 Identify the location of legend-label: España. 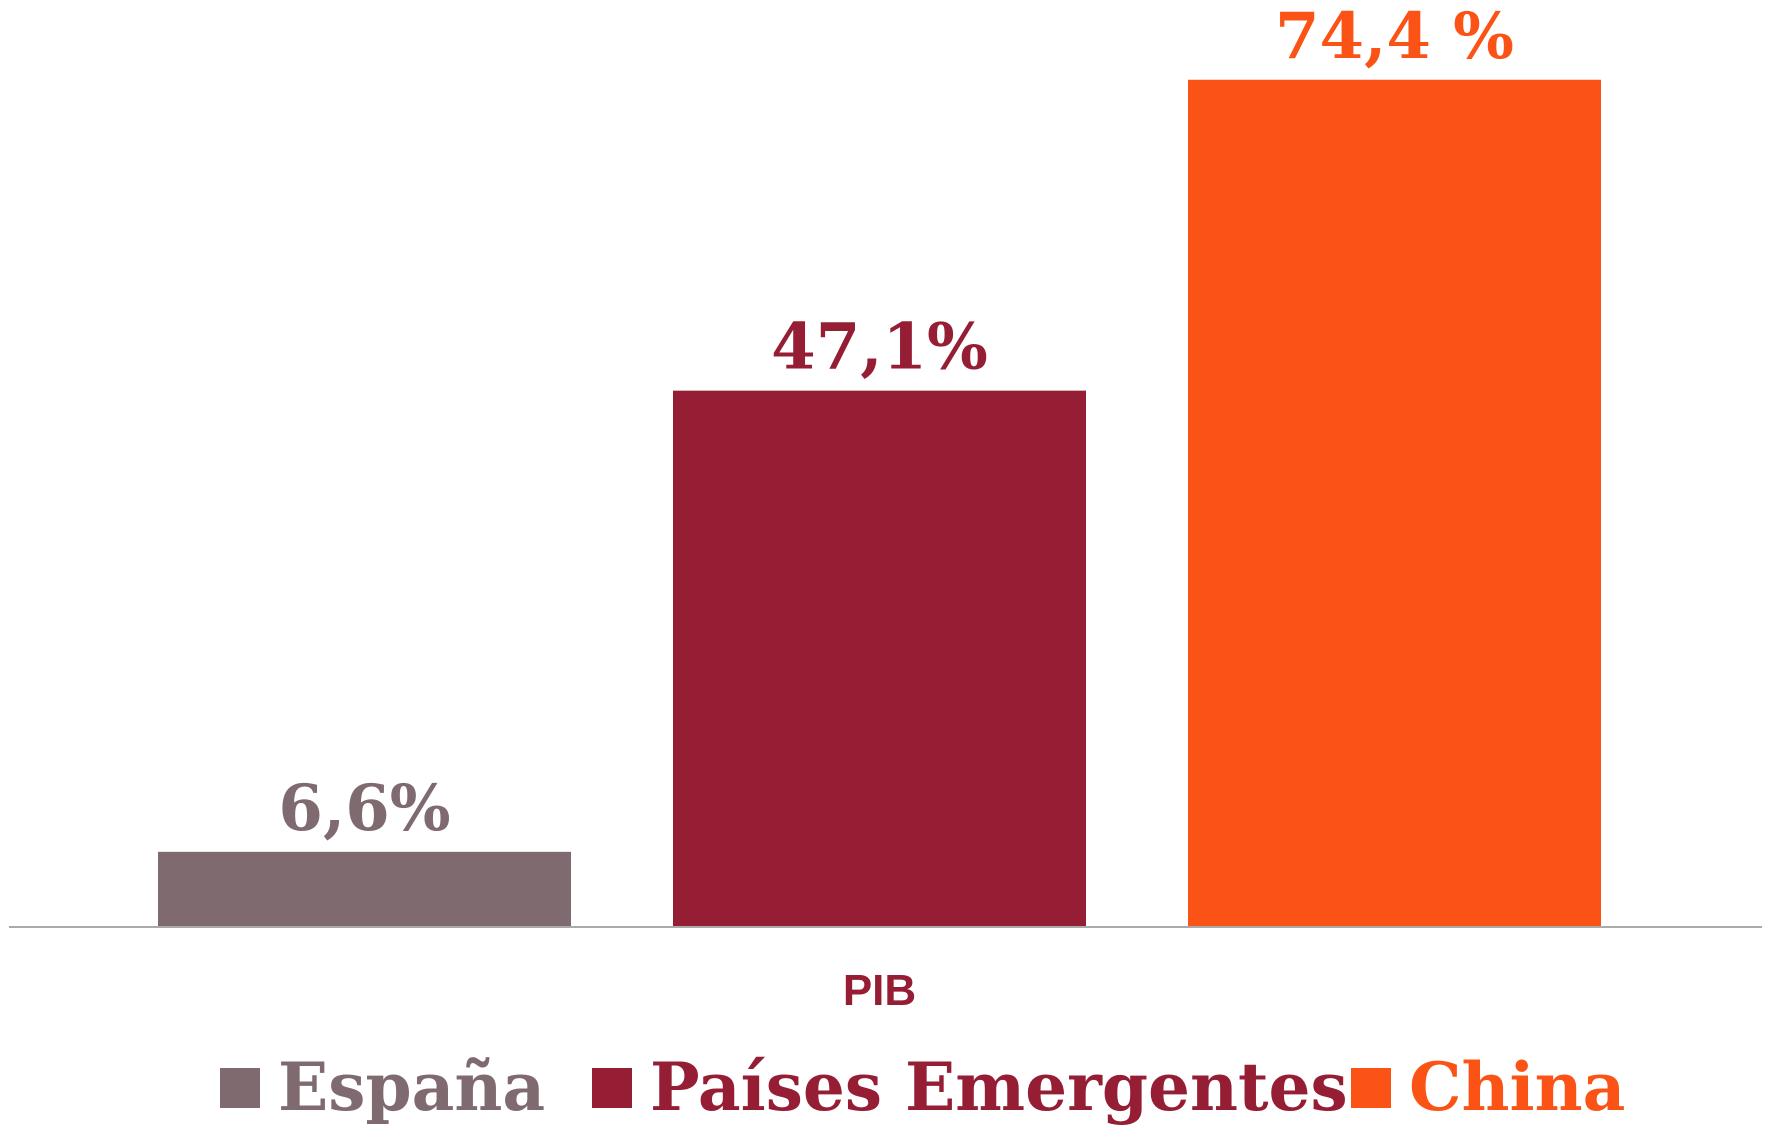
(411, 1087).